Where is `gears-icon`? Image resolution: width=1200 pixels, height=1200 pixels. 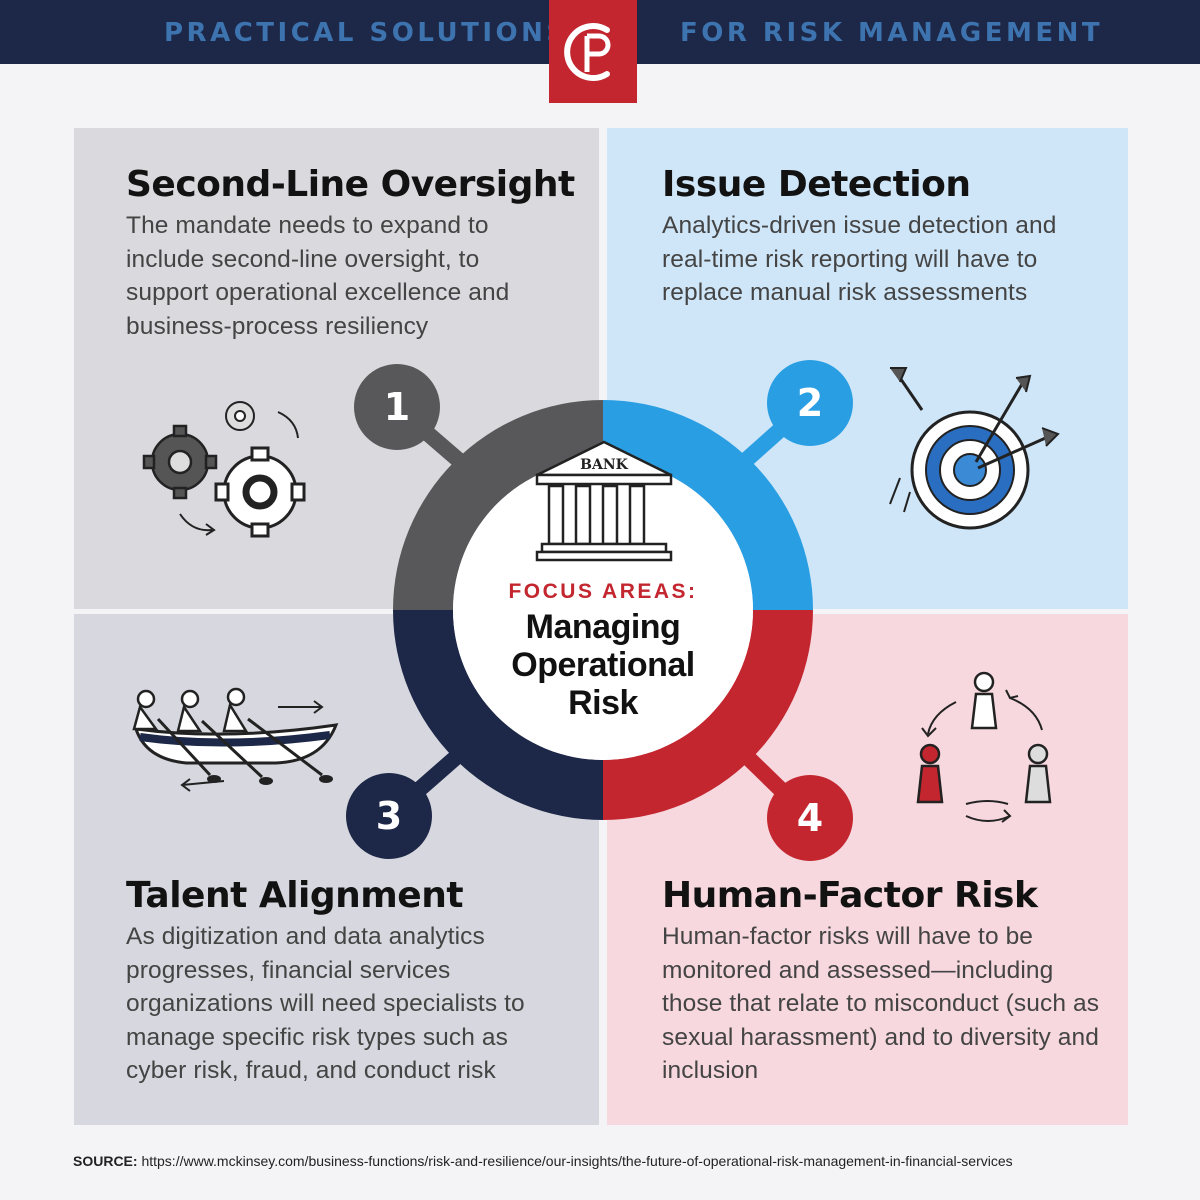
gears-icon is located at coordinates (224, 469).